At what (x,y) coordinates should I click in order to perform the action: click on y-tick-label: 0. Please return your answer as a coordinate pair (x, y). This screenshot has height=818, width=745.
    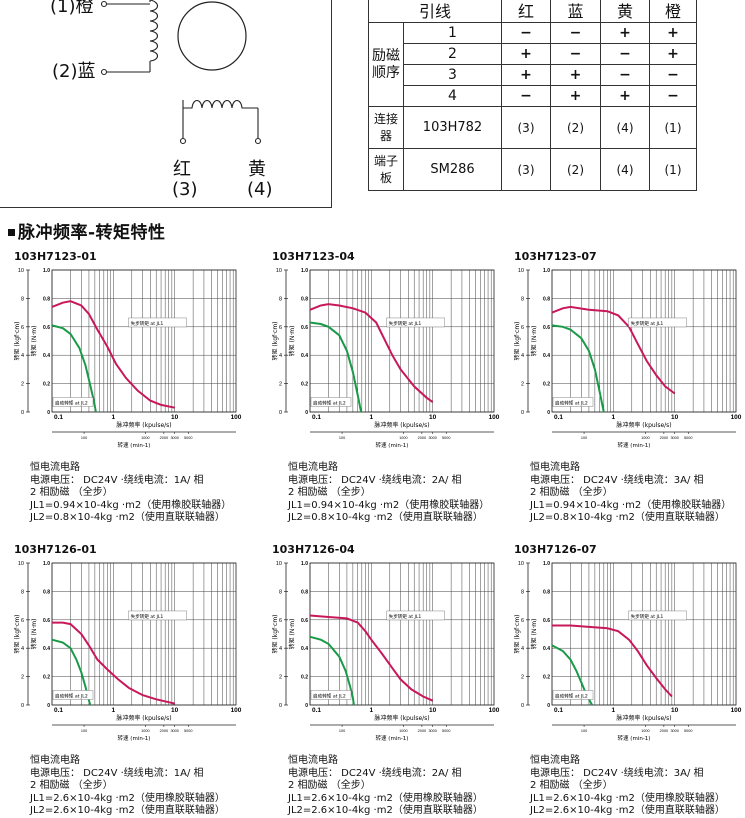
    Looking at the image, I should click on (548, 413).